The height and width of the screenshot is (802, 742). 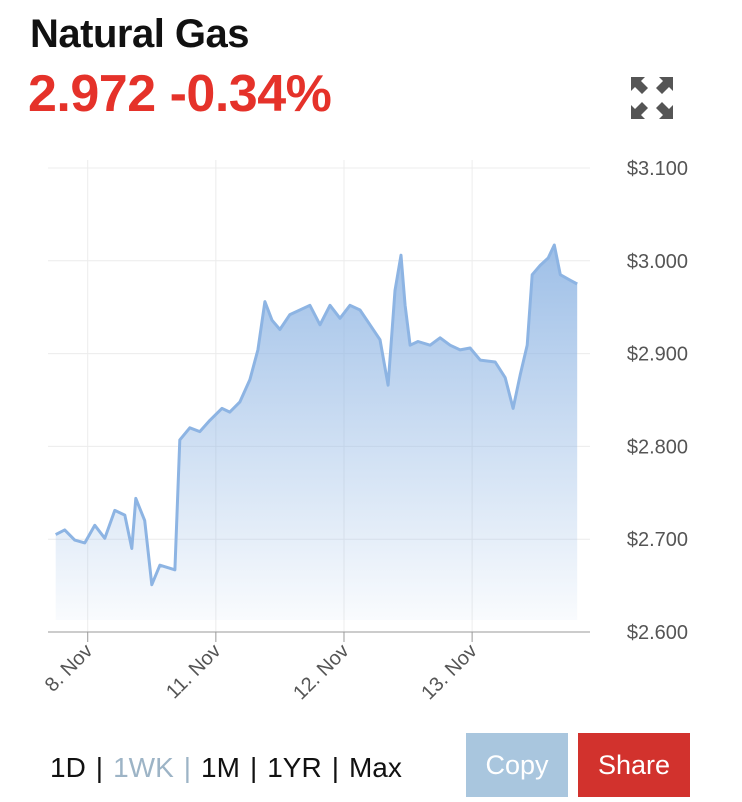 What do you see at coordinates (657, 447) in the screenshot?
I see `y-tick-label: $2.800` at bounding box center [657, 447].